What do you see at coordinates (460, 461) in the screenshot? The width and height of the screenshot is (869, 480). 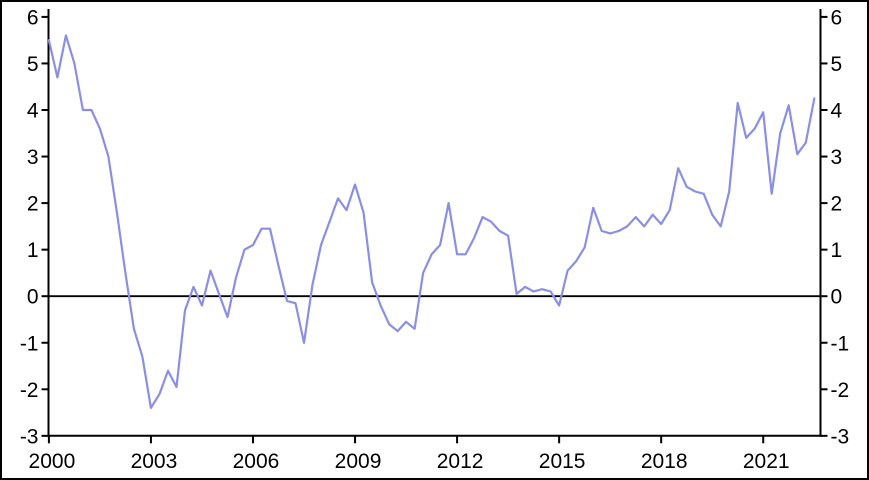 I see `x-tick-label: 2012` at bounding box center [460, 461].